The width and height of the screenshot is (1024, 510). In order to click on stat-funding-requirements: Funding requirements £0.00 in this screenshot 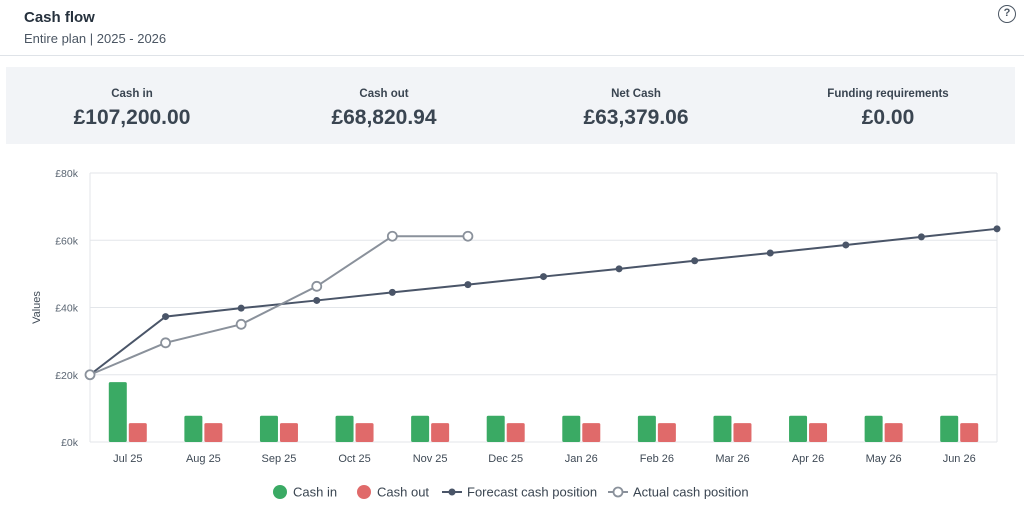, I will do `click(888, 105)`.